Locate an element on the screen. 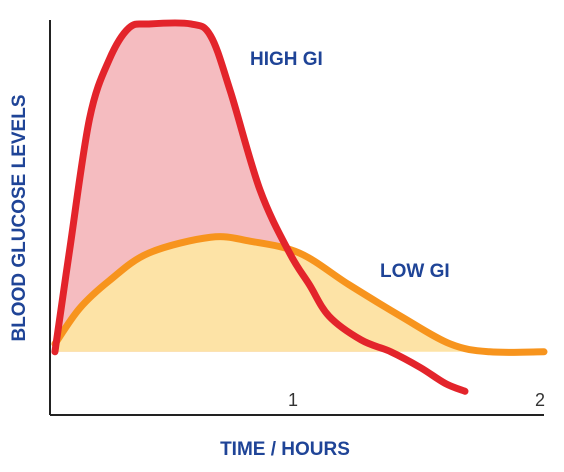  series-label: LOW GI is located at coordinates (415, 271).